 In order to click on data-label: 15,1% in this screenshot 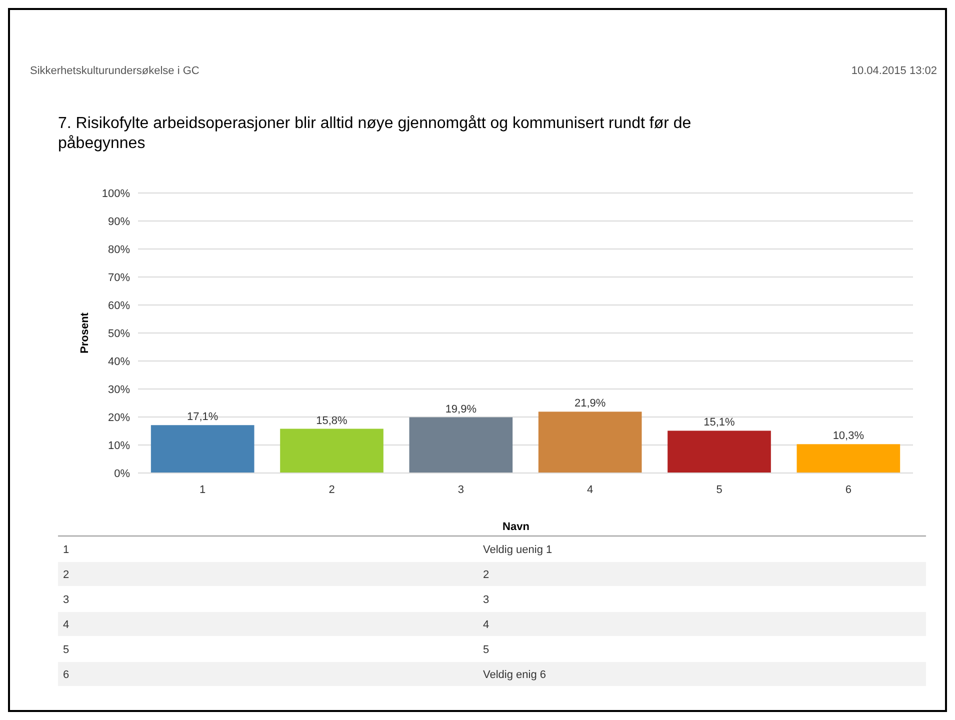, I will do `click(720, 422)`.